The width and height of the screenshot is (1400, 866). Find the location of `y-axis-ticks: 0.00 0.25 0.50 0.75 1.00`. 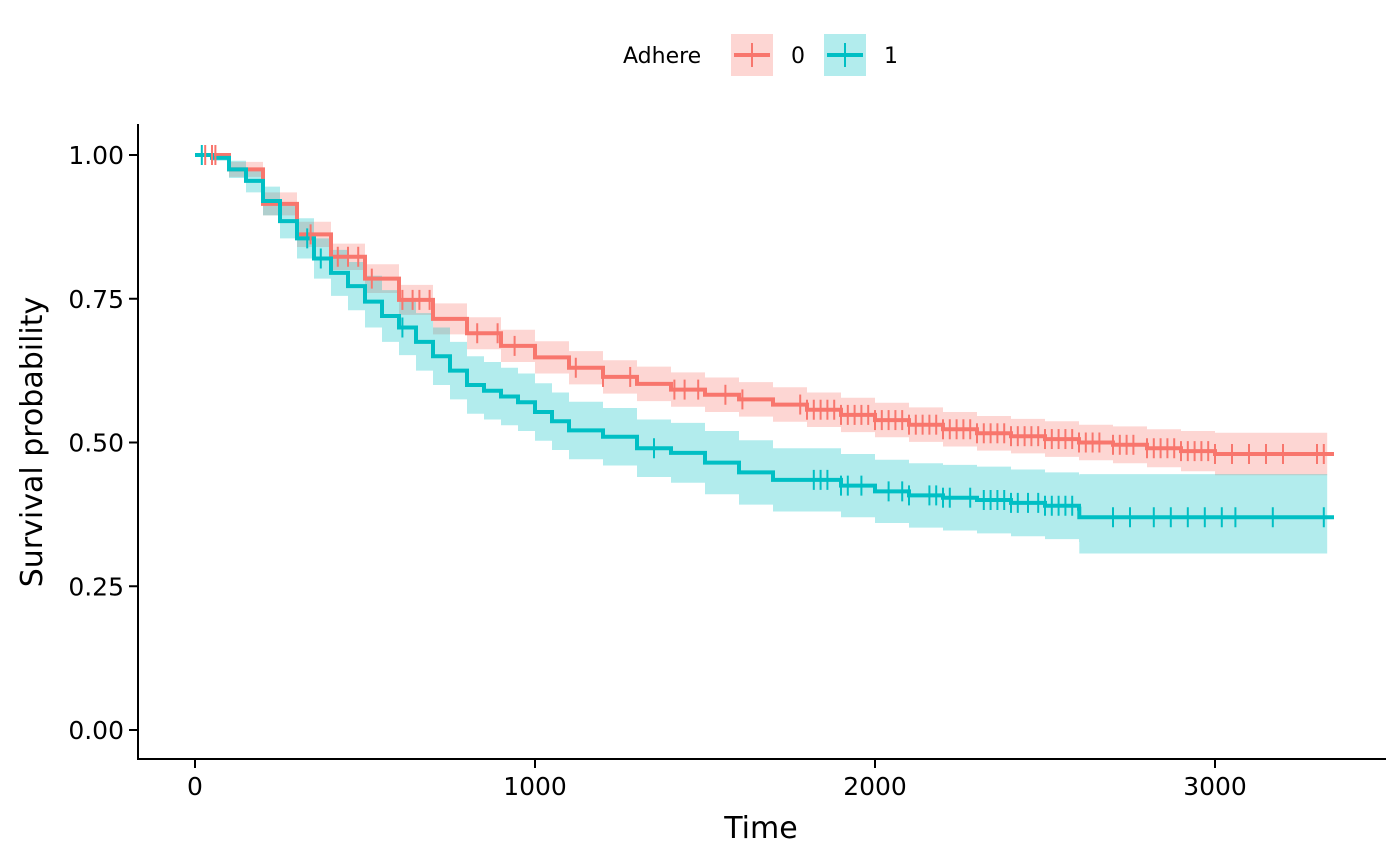

y-axis-ticks: 0.00 0.25 0.50 0.75 1.00 is located at coordinates (102, 443).